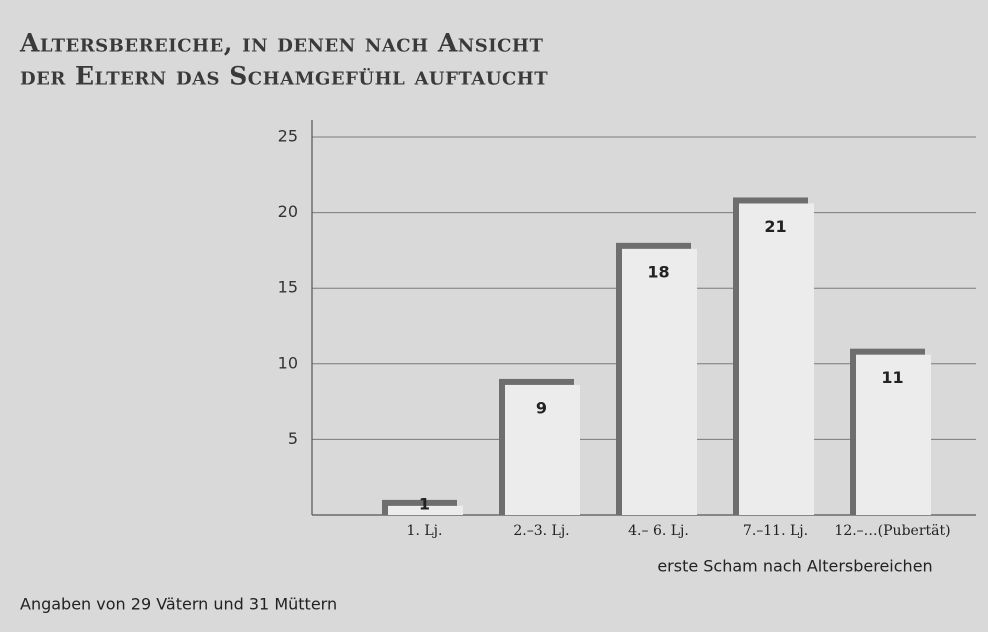 The image size is (988, 632). What do you see at coordinates (425, 531) in the screenshot?
I see `x-tick-label: 1. Lj.` at bounding box center [425, 531].